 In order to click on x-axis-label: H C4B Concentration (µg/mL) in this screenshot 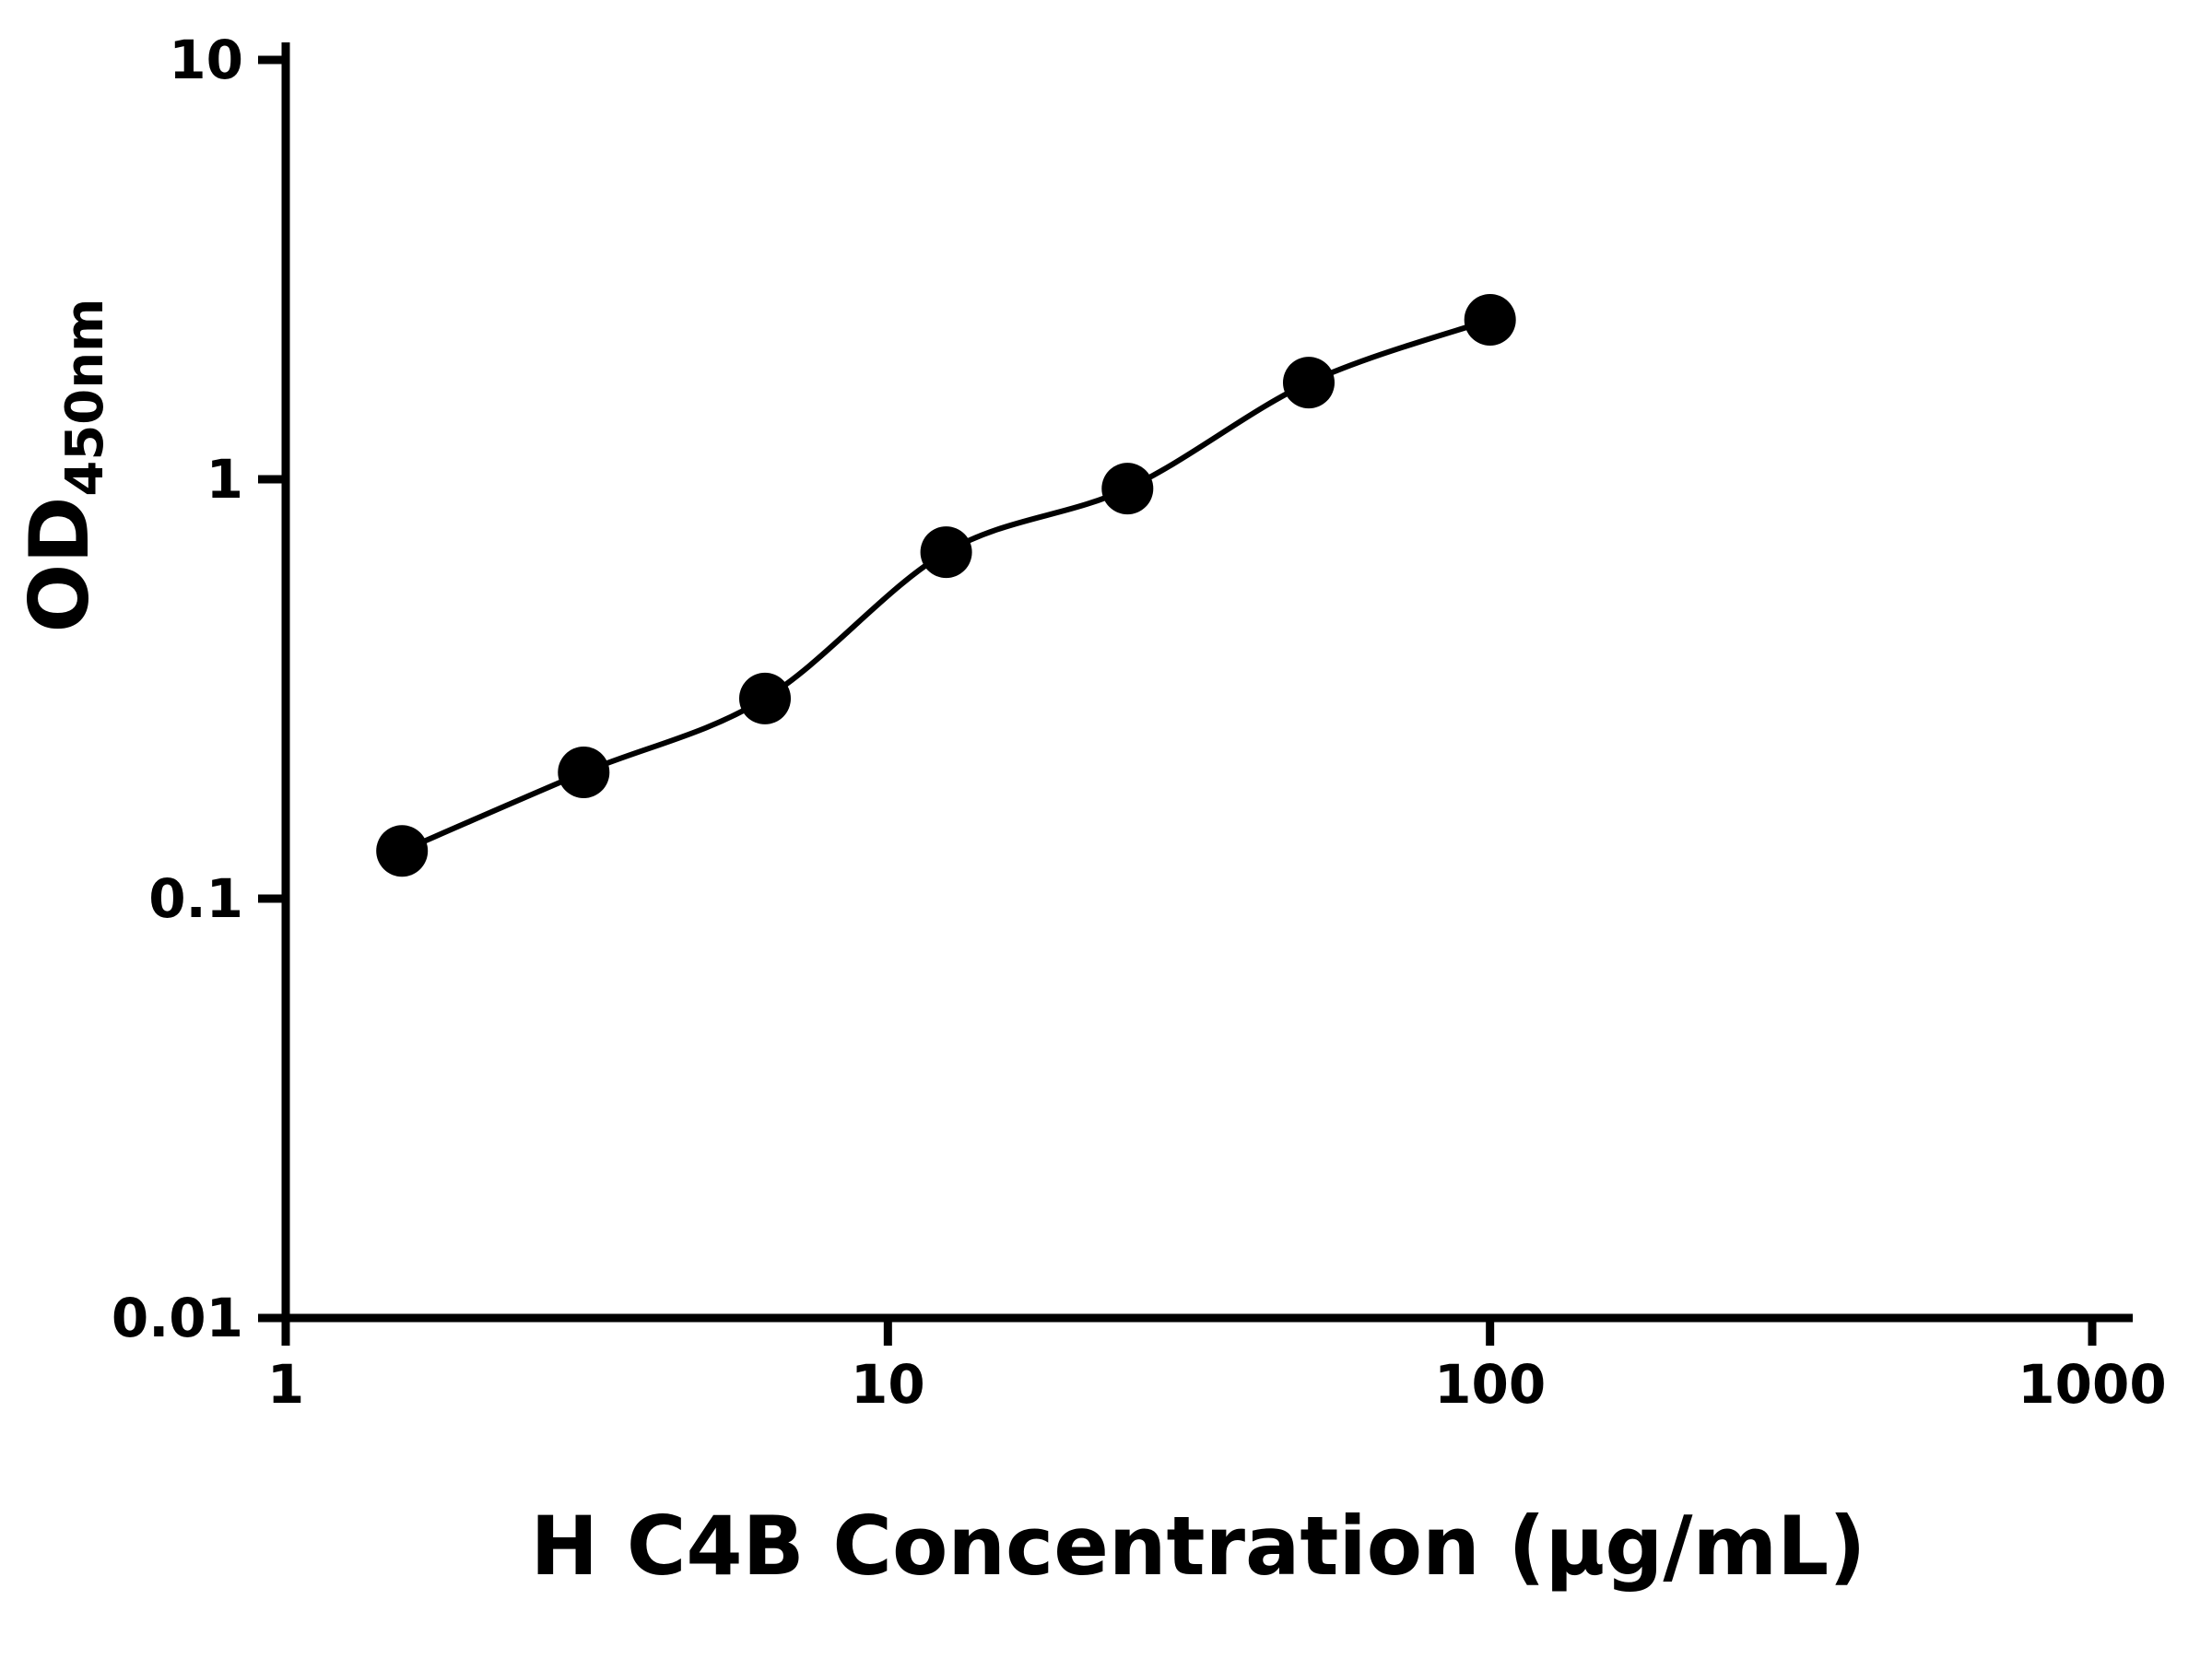, I will do `click(1198, 1546)`.